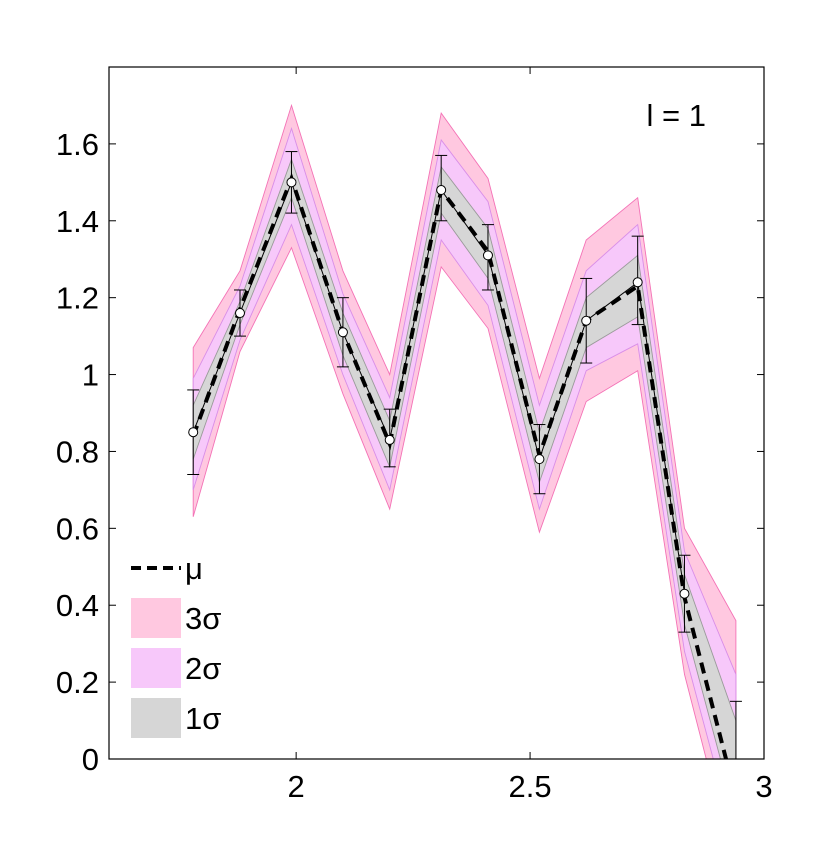  What do you see at coordinates (167, 568) in the screenshot?
I see `legend-entry-mu: μ` at bounding box center [167, 568].